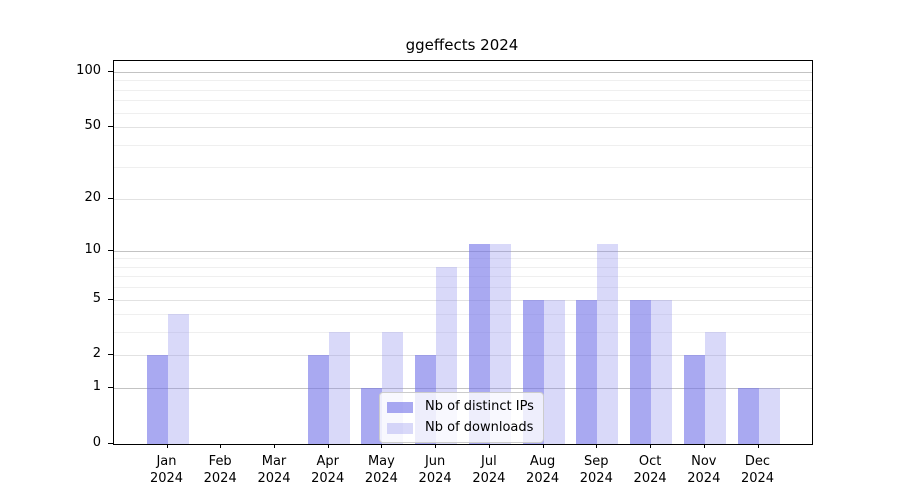 Image resolution: width=900 pixels, height=500 pixels. I want to click on x-tick-month: Jul, so click(489, 461).